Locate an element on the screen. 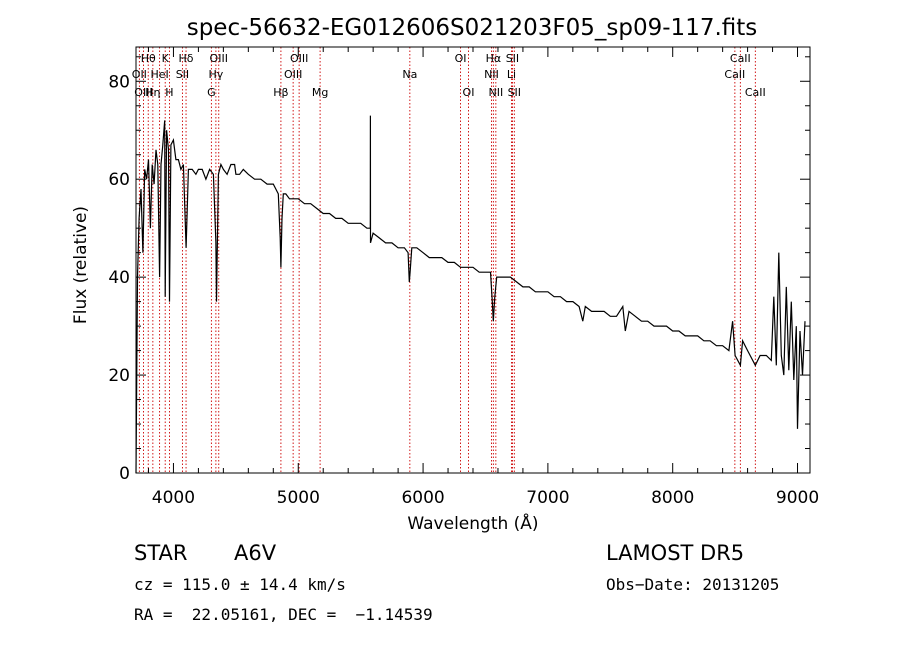 The height and width of the screenshot is (649, 900). y-tick-label: 0 is located at coordinates (124, 474).